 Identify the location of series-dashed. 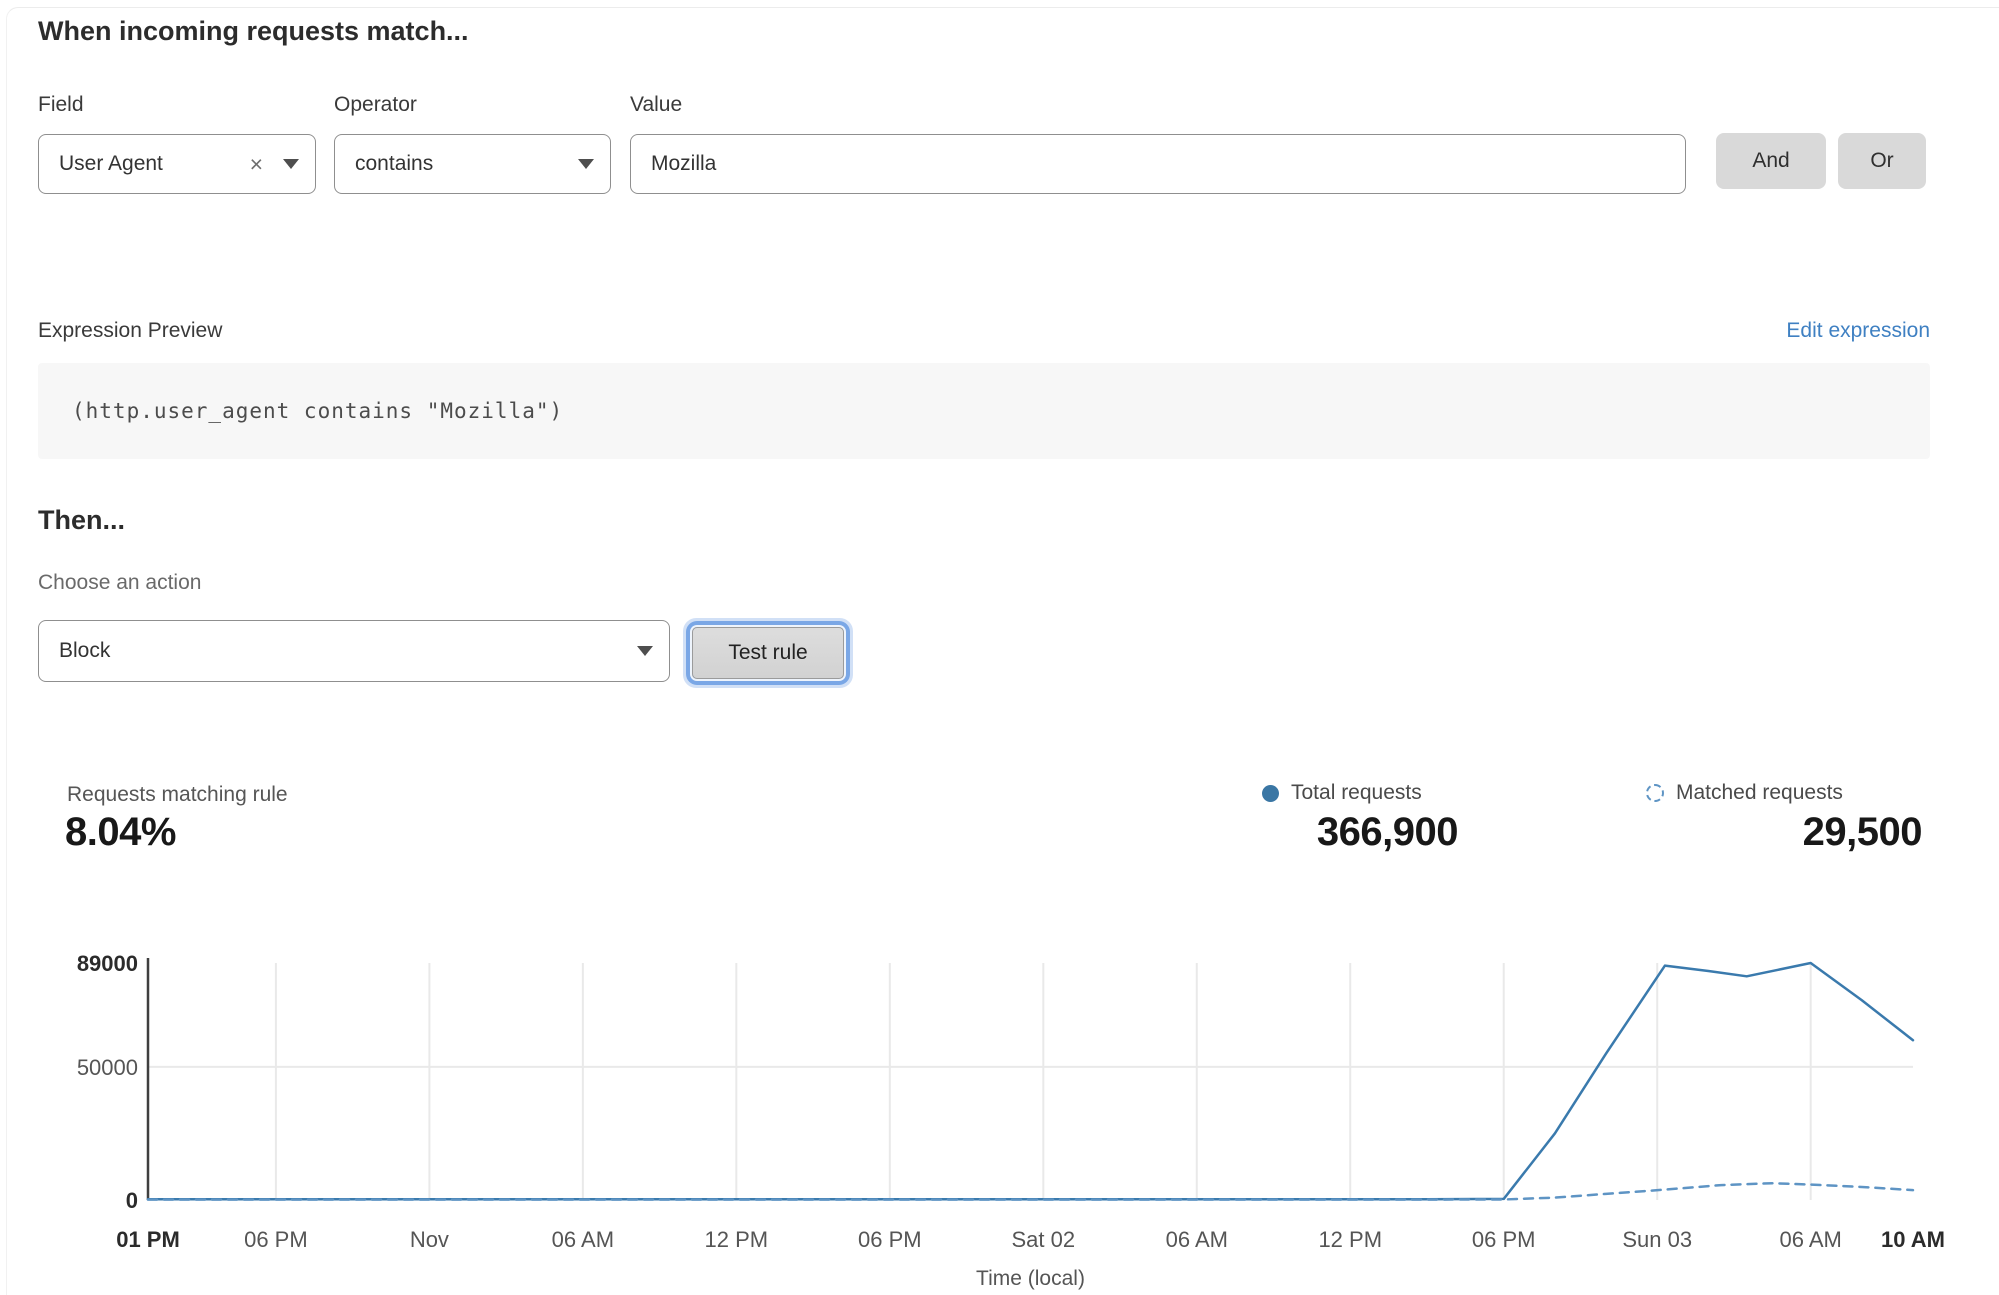
(1030, 1191).